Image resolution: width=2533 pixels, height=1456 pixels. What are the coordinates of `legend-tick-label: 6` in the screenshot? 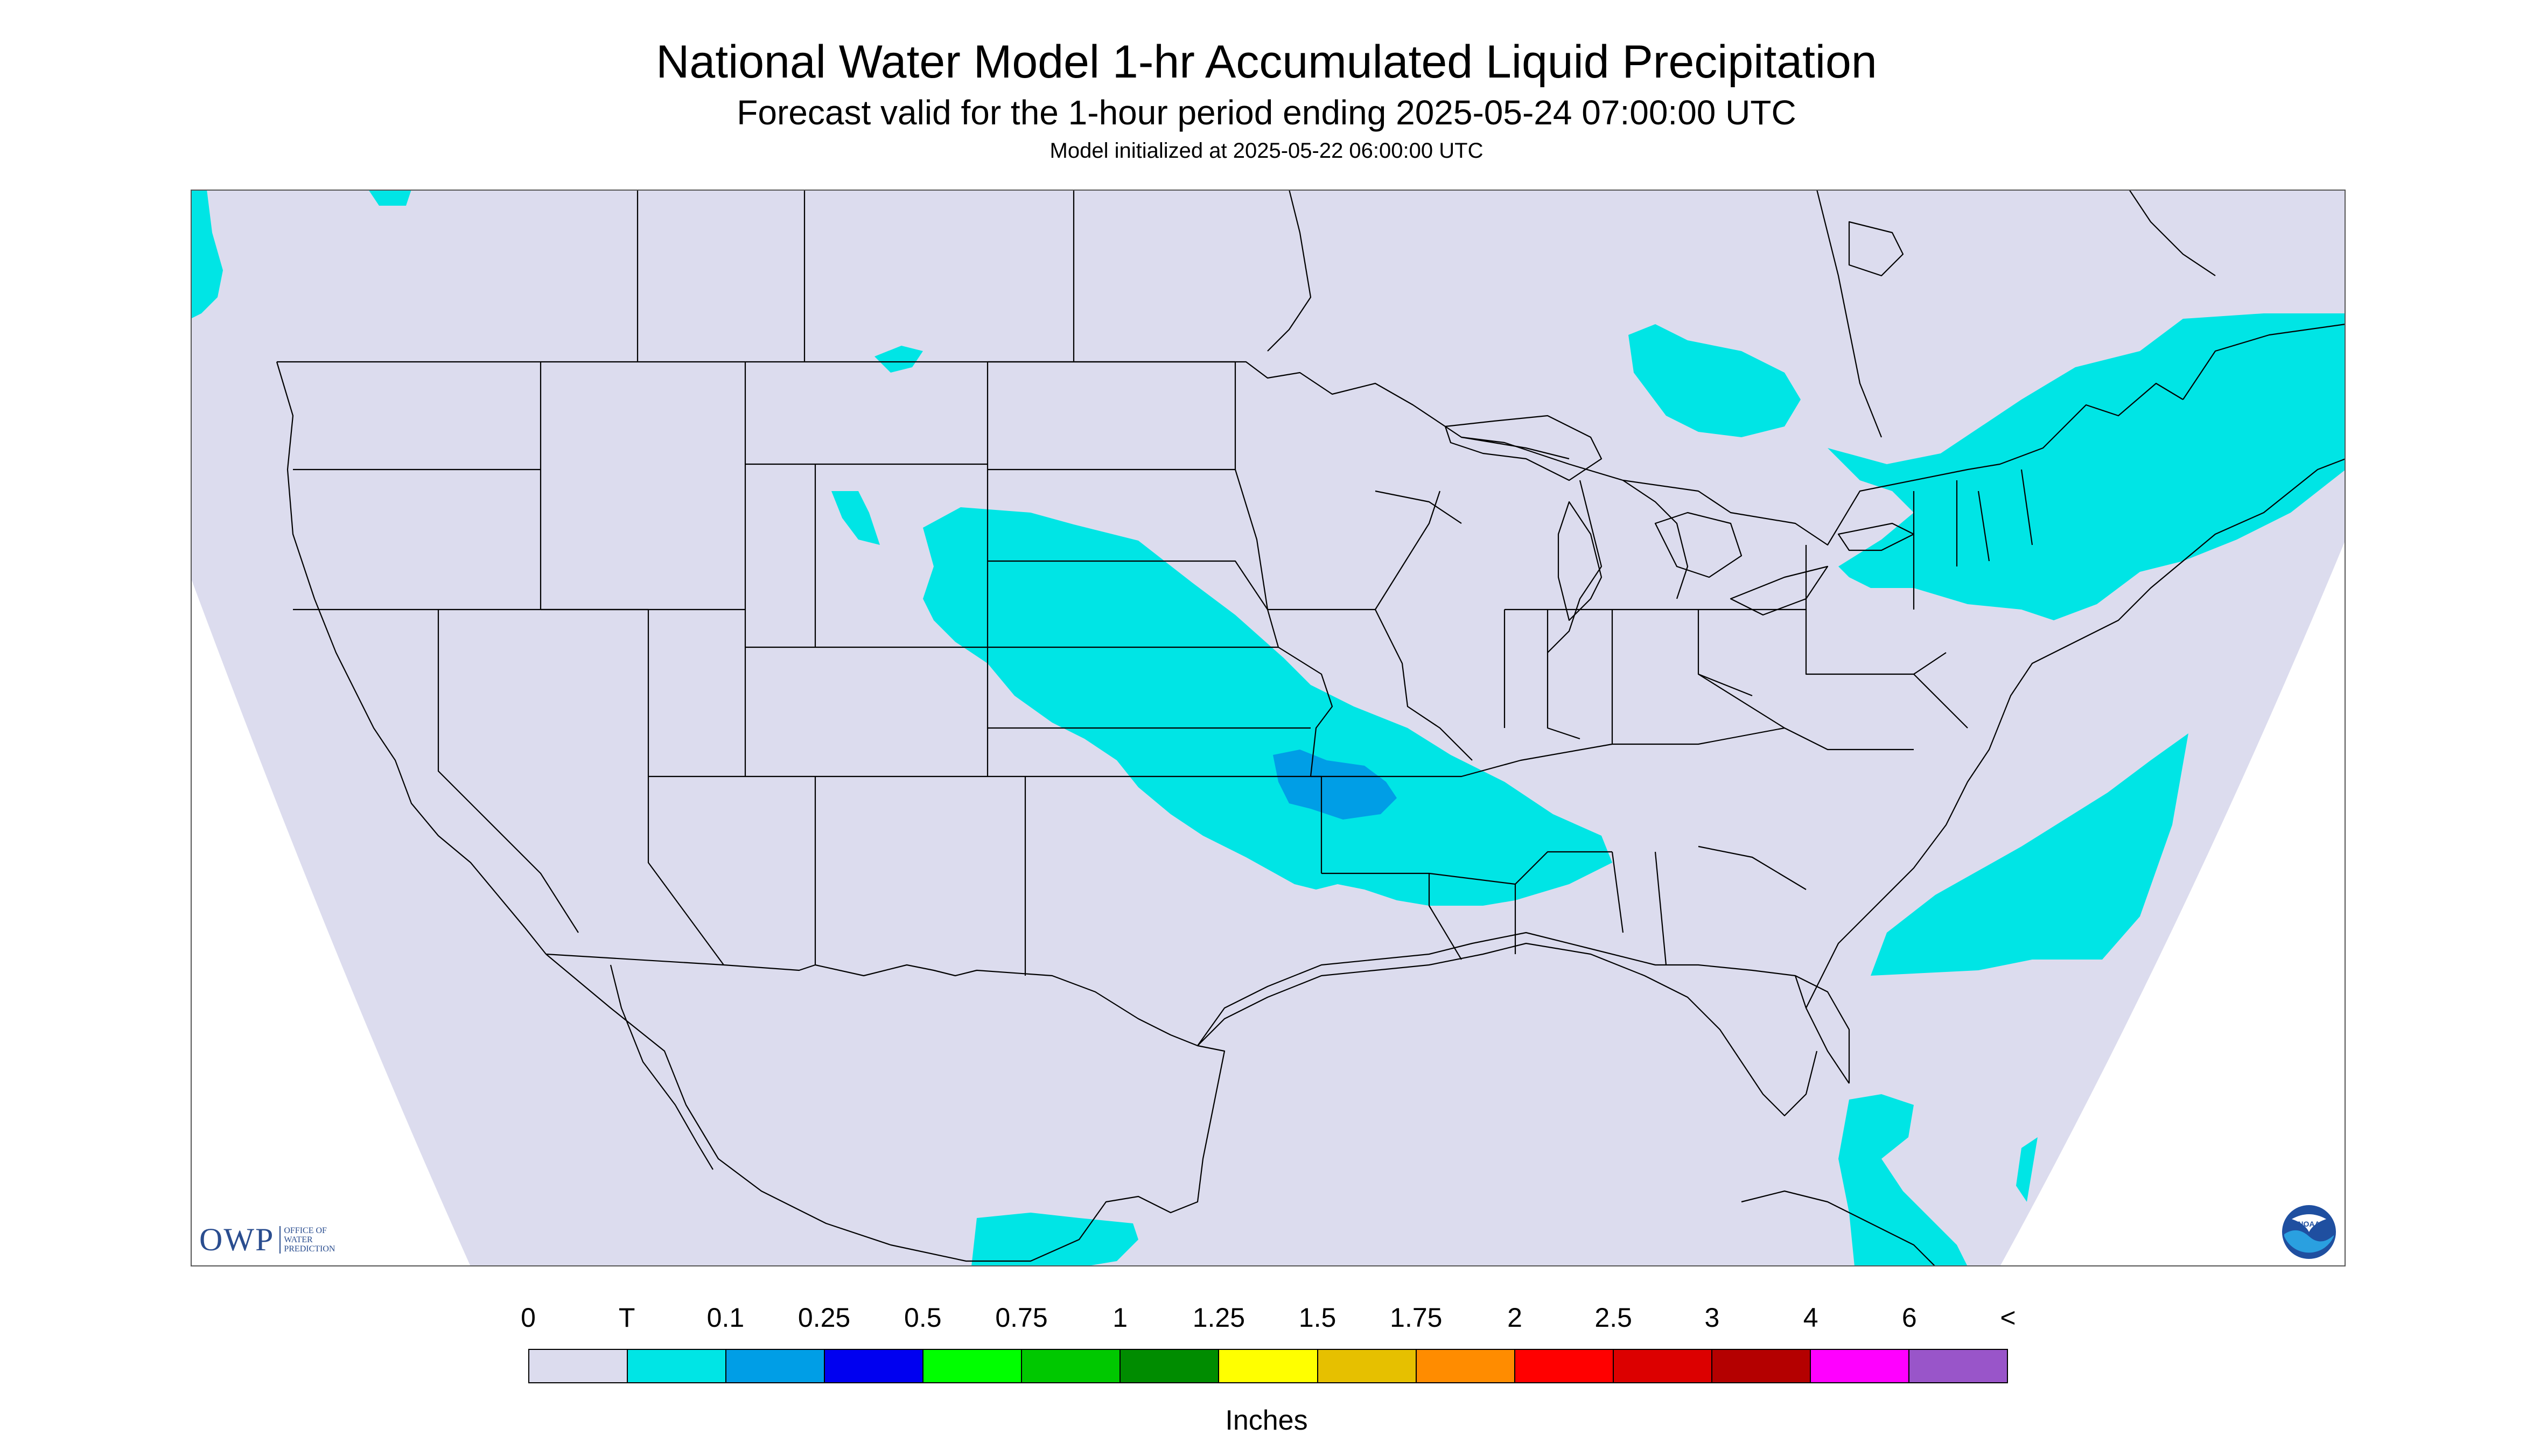 It's located at (1909, 1318).